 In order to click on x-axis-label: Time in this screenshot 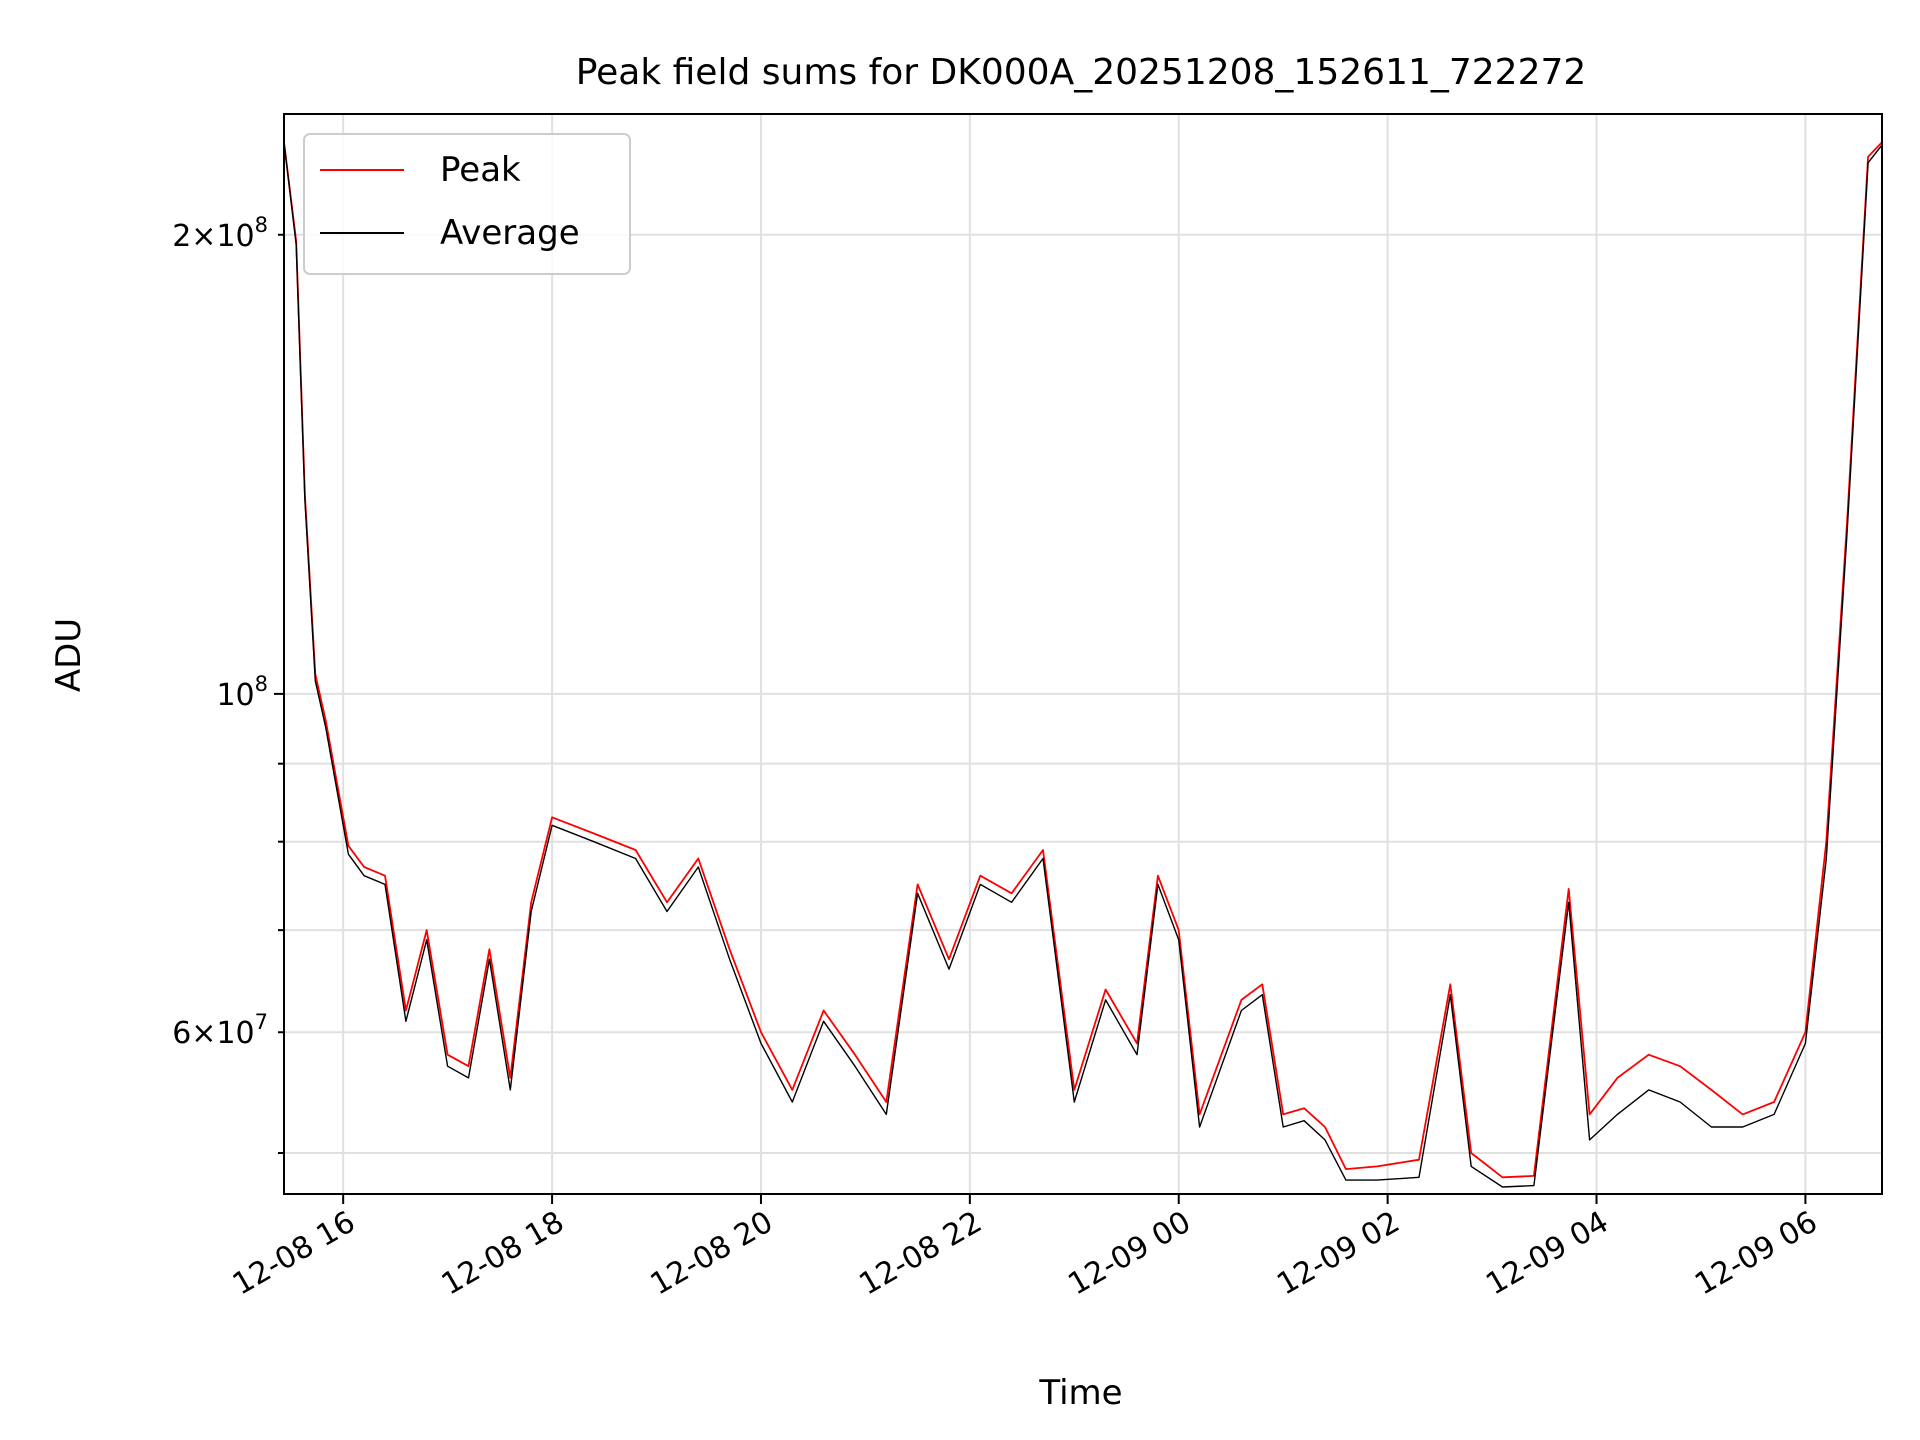, I will do `click(1080, 1393)`.